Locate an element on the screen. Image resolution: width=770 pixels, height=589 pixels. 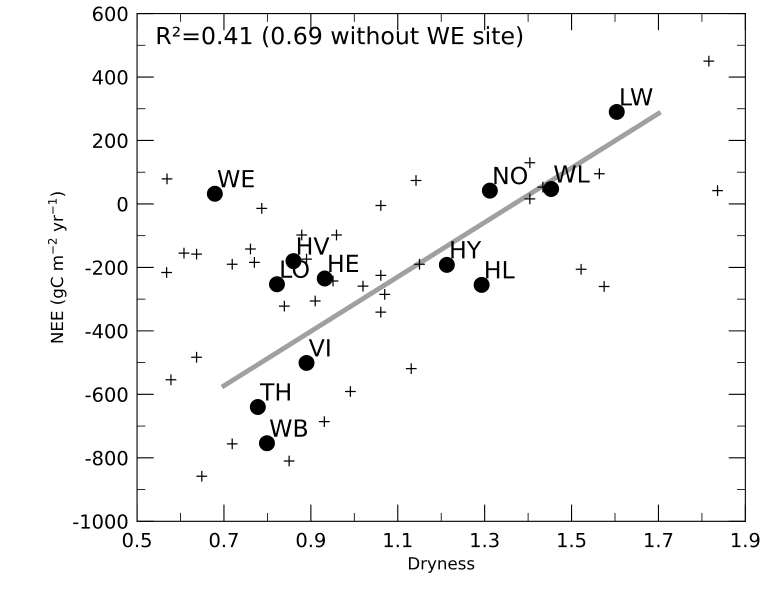
x-tick-label: 1.7 is located at coordinates (658, 540).